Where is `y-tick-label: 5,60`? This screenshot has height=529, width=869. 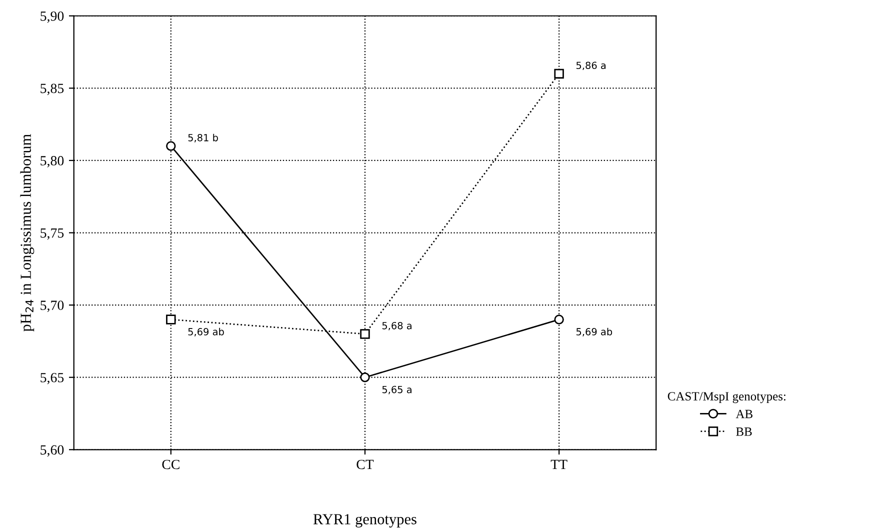 y-tick-label: 5,60 is located at coordinates (52, 451).